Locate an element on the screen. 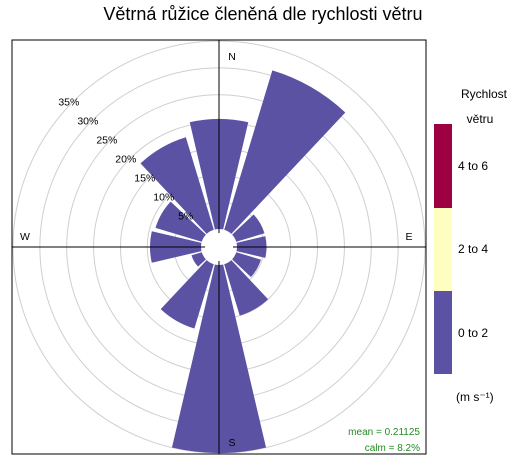 The image size is (518, 466). legend-title-line2: větru is located at coordinates (480, 119).